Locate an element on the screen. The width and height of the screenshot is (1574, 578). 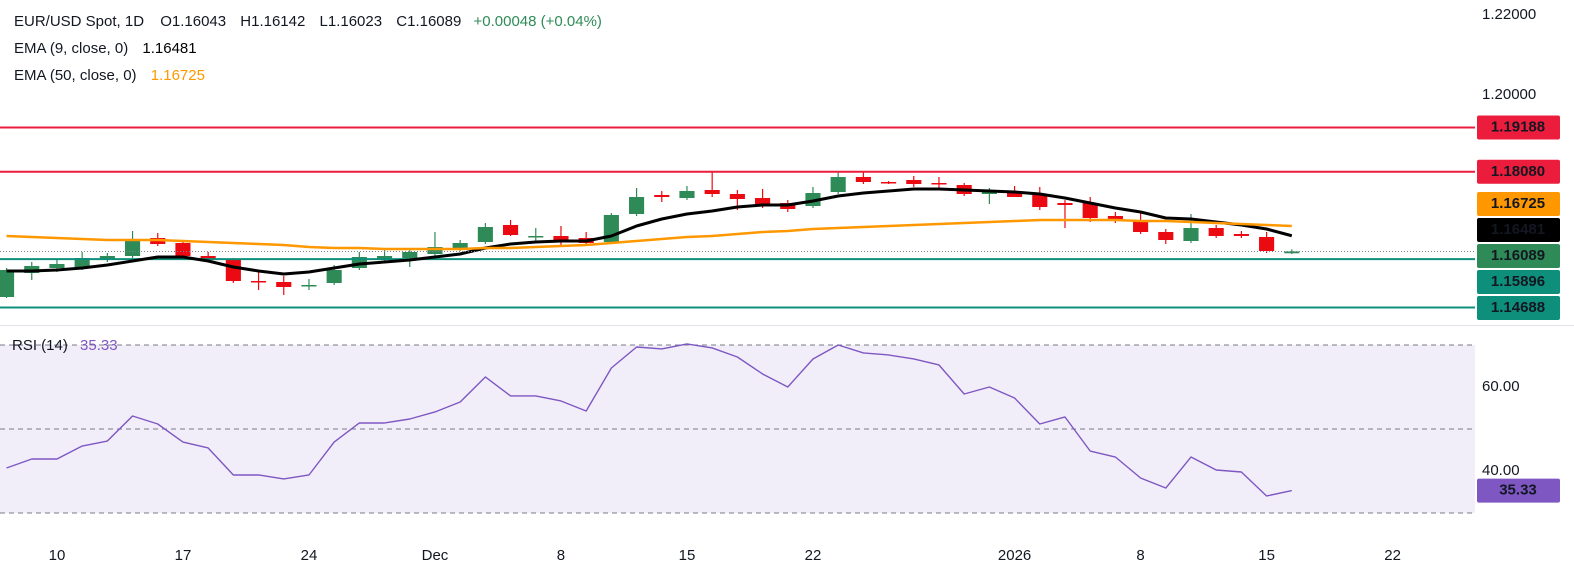
price-box-label: 1.16089 is located at coordinates (1518, 255).